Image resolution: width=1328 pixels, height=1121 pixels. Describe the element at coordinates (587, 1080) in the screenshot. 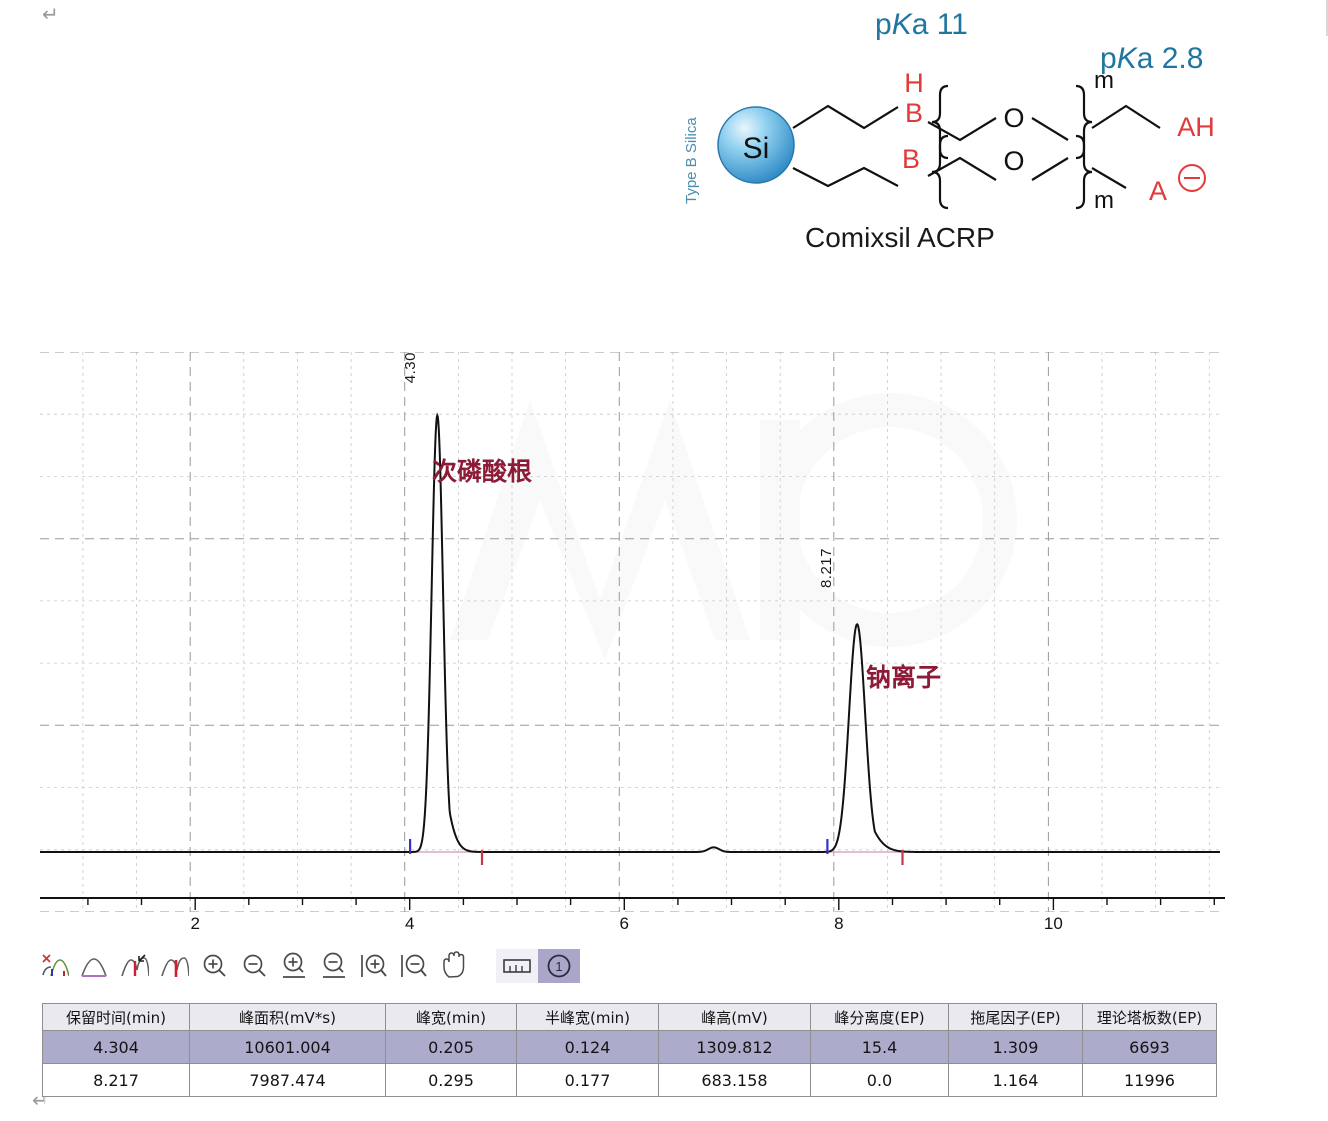

I see `table-cell: 0.177` at that location.